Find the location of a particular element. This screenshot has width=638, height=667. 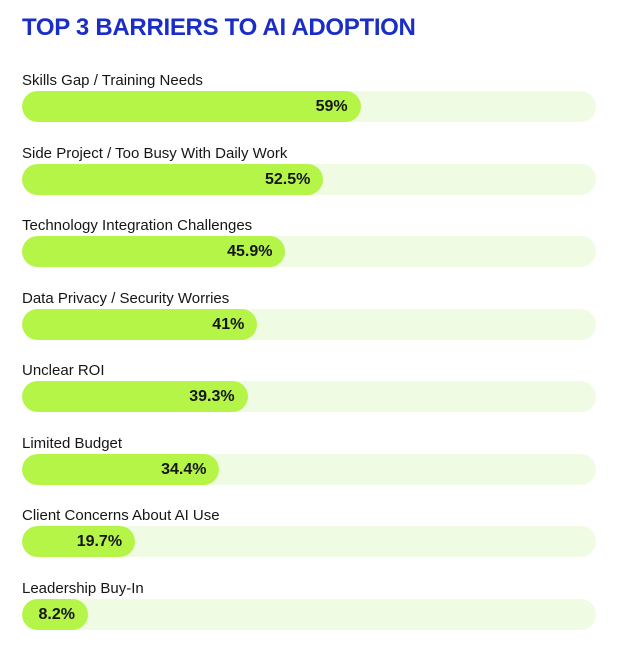

bar-fill: 52.5% is located at coordinates (173, 179).